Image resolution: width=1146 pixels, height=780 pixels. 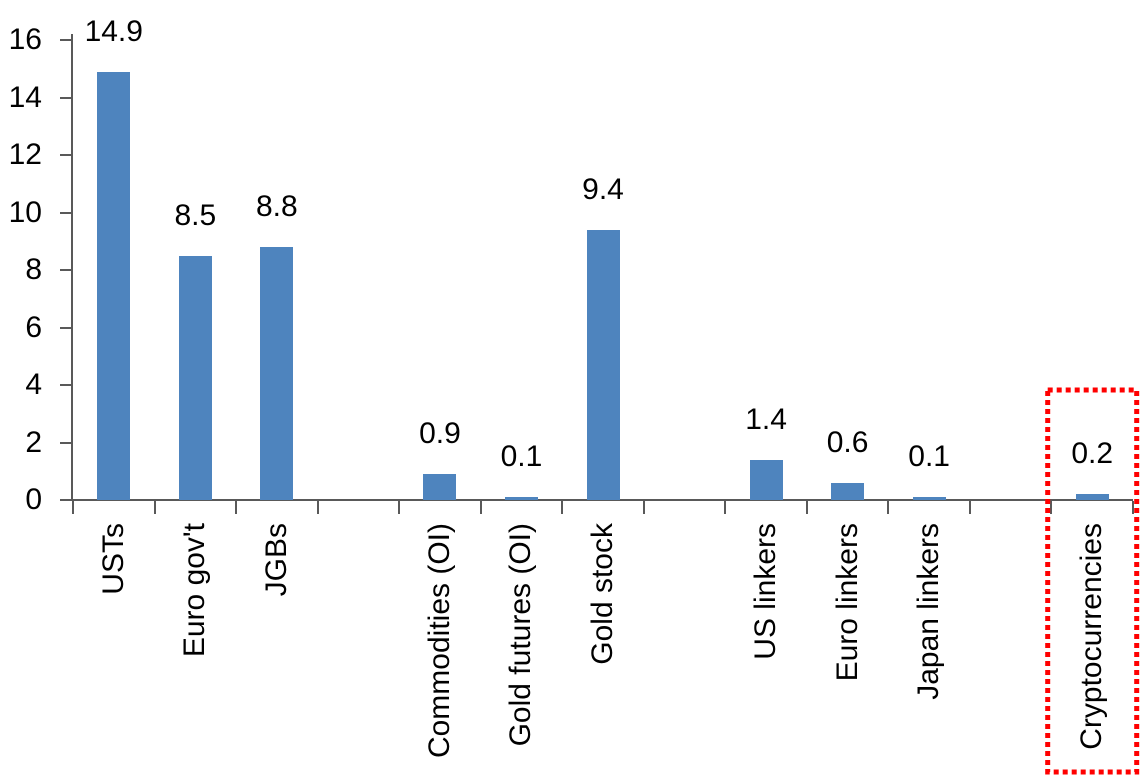 I want to click on bar-value-label-cryptocurrencies: 0.2, so click(x=1092, y=454).